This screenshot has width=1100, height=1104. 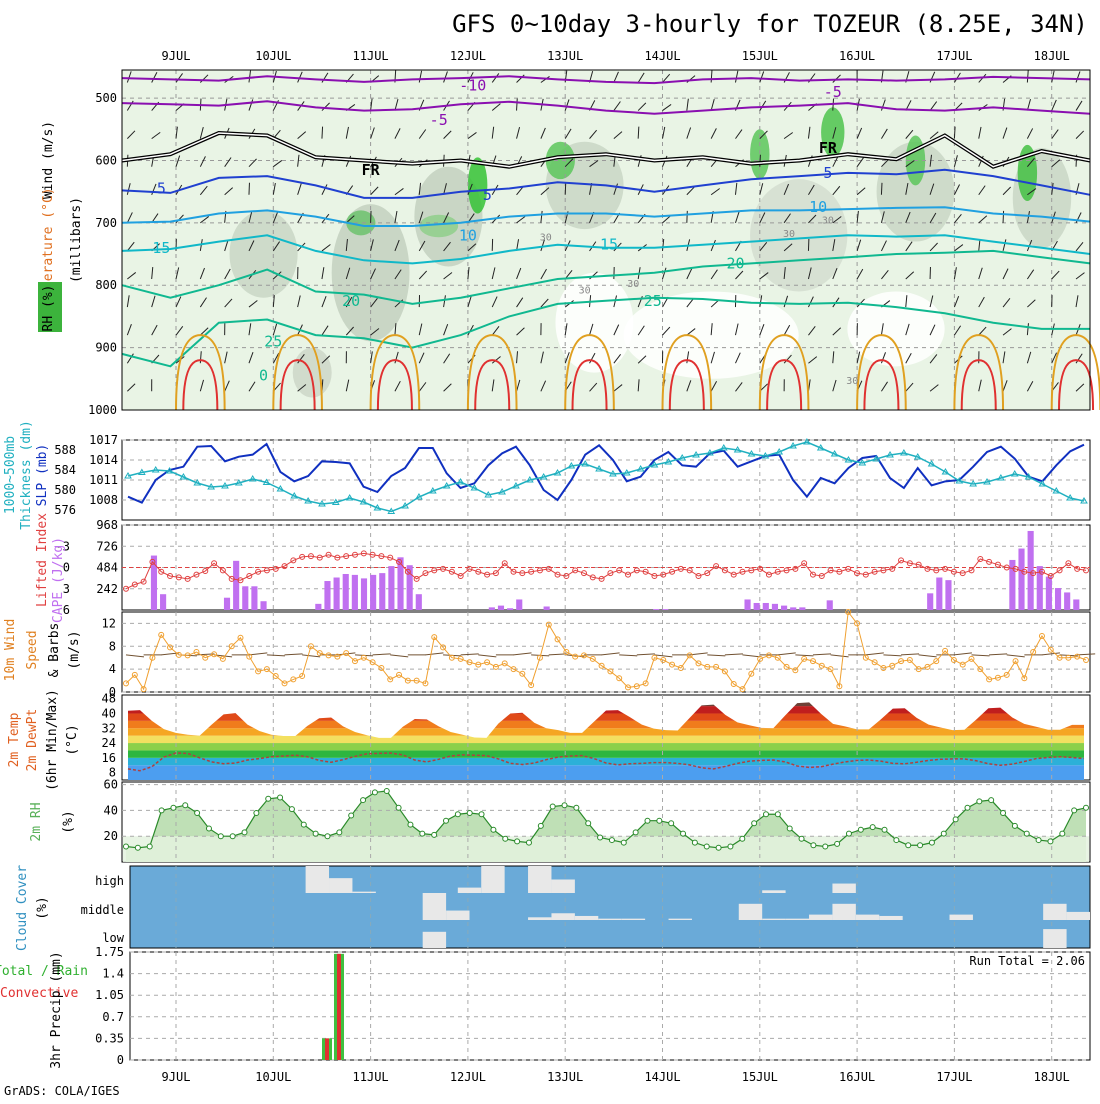 What do you see at coordinates (818, 207) in the screenshot?
I see `contour-label-9: 10` at bounding box center [818, 207].